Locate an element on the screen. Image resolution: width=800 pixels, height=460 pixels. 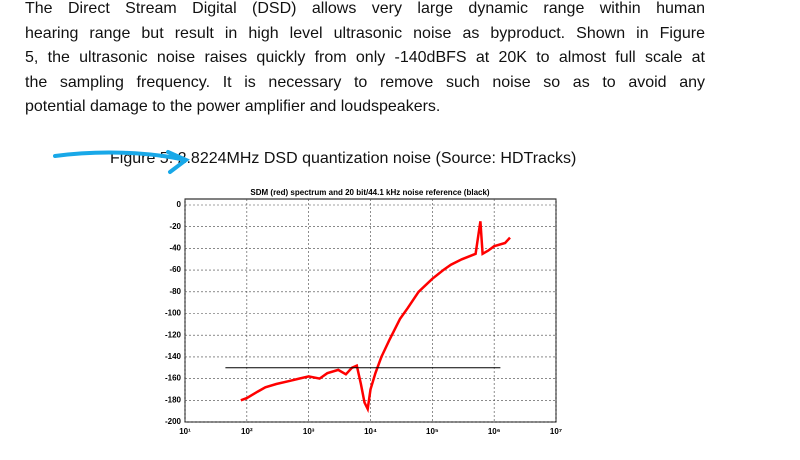
x-tick-label: 10¹ is located at coordinates (185, 431).